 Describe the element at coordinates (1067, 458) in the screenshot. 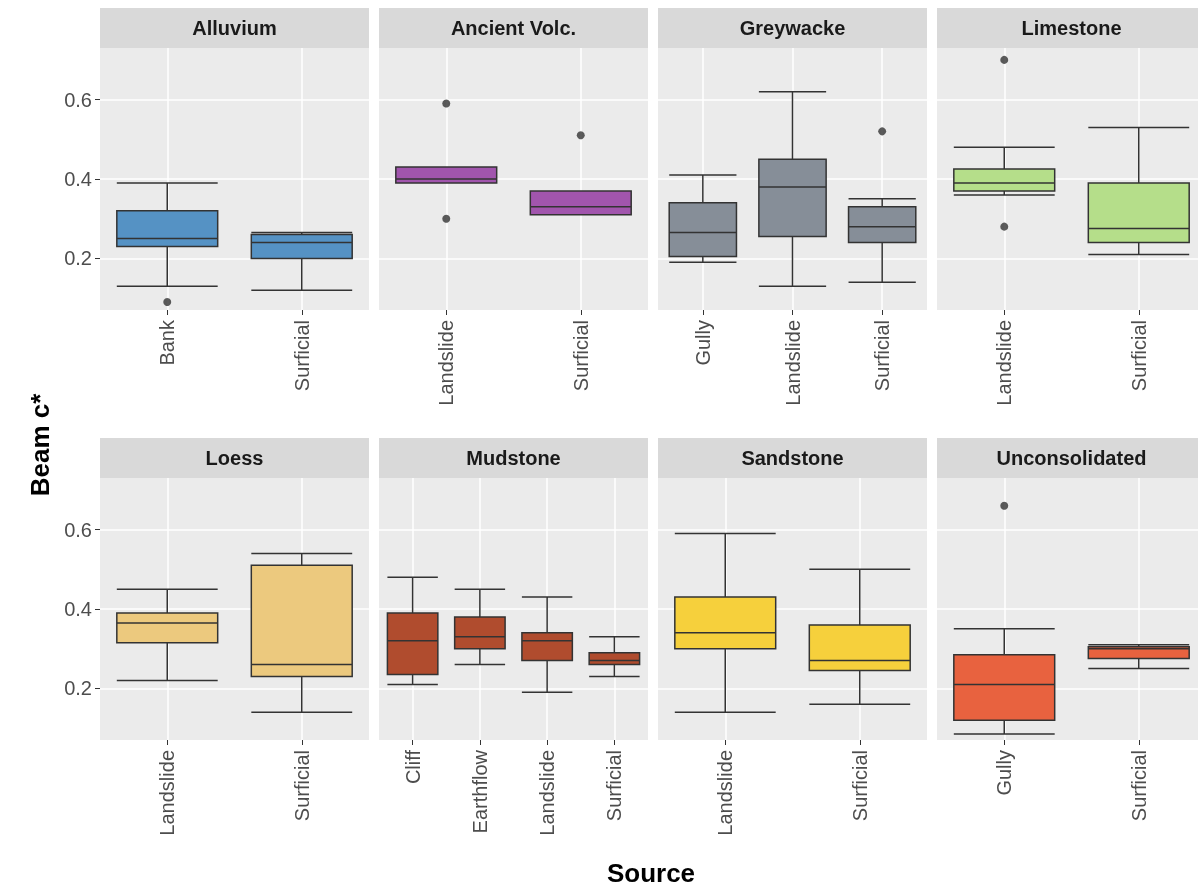

I see `chart-title: Unconsolidated` at that location.